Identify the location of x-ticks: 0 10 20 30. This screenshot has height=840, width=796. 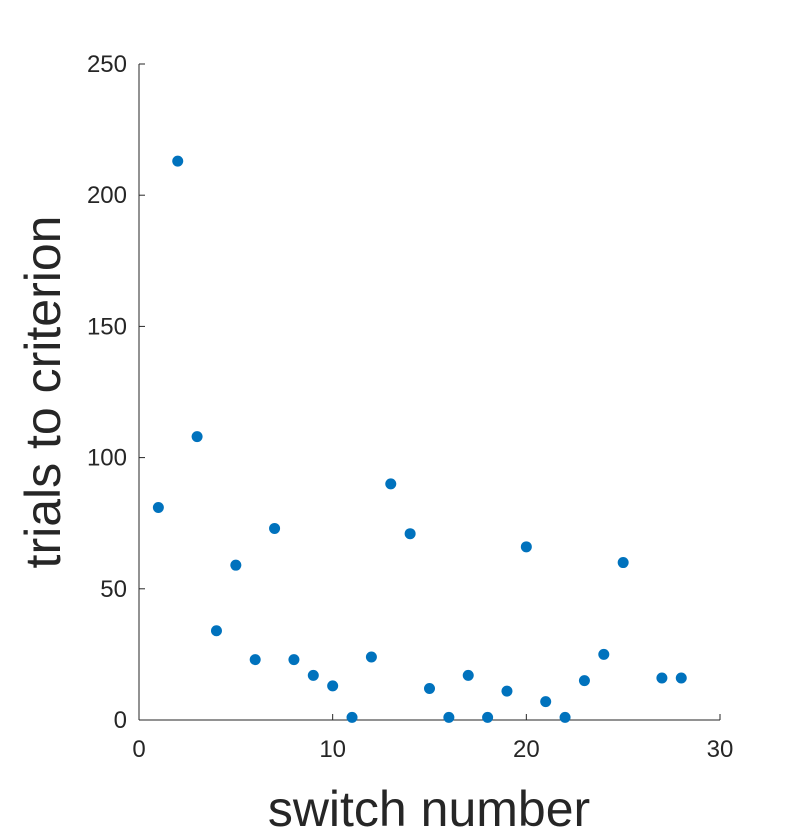
(432, 738).